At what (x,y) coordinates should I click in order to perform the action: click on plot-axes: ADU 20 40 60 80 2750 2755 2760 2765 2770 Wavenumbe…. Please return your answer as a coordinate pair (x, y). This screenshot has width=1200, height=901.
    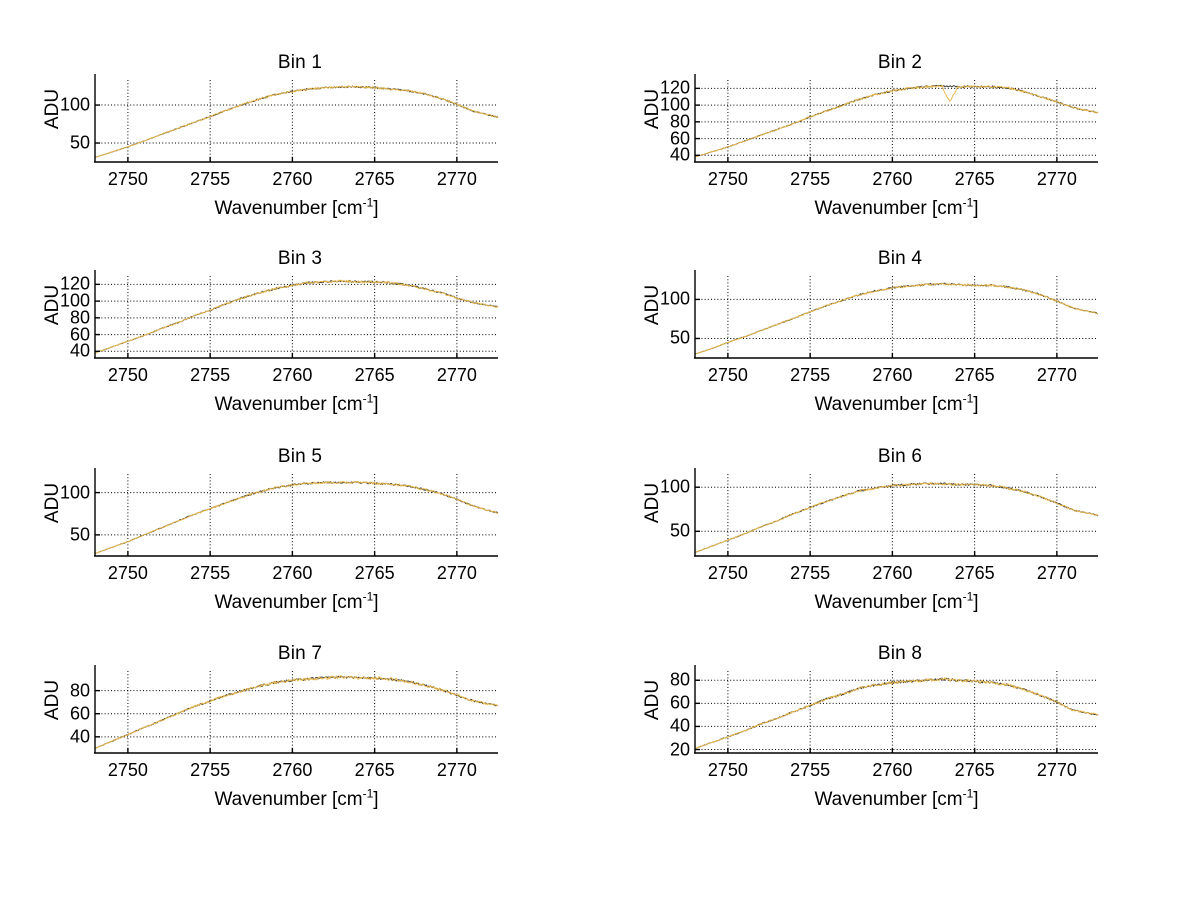
    Looking at the image, I should click on (870, 737).